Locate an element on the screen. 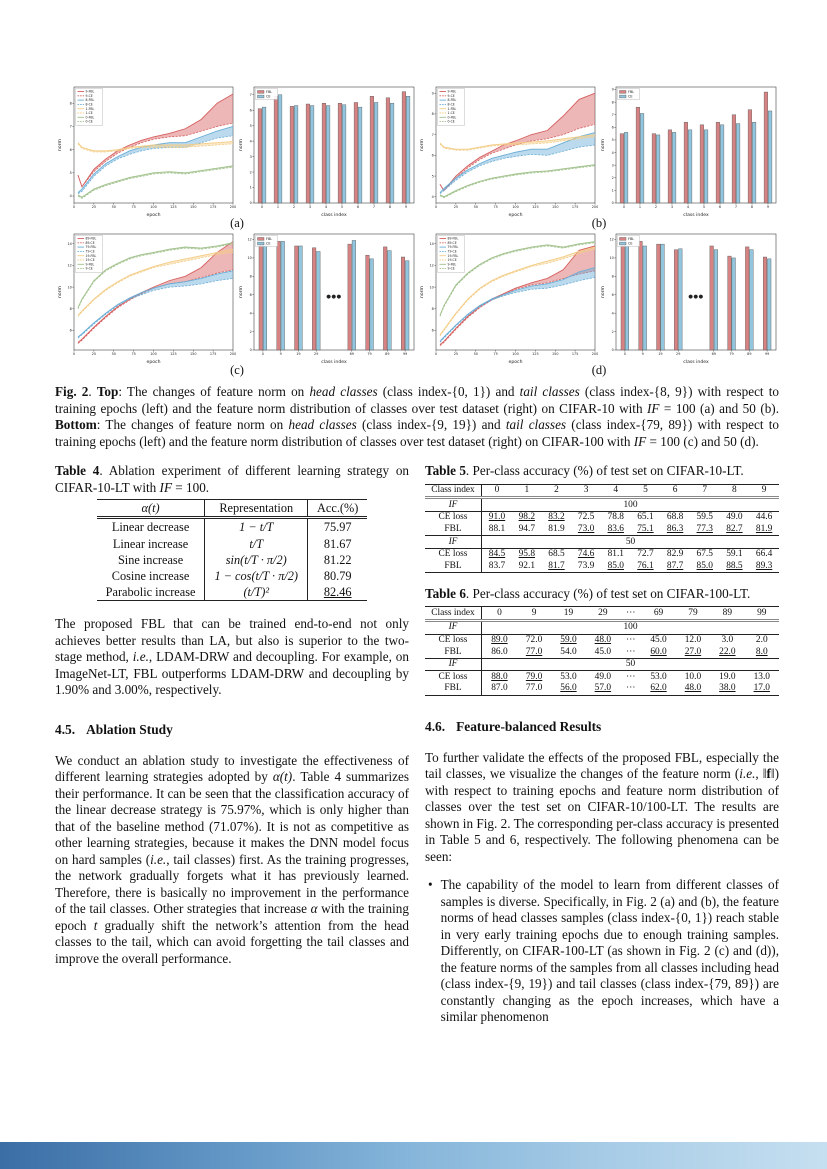  table-cell: 60.0 is located at coordinates (658, 651).